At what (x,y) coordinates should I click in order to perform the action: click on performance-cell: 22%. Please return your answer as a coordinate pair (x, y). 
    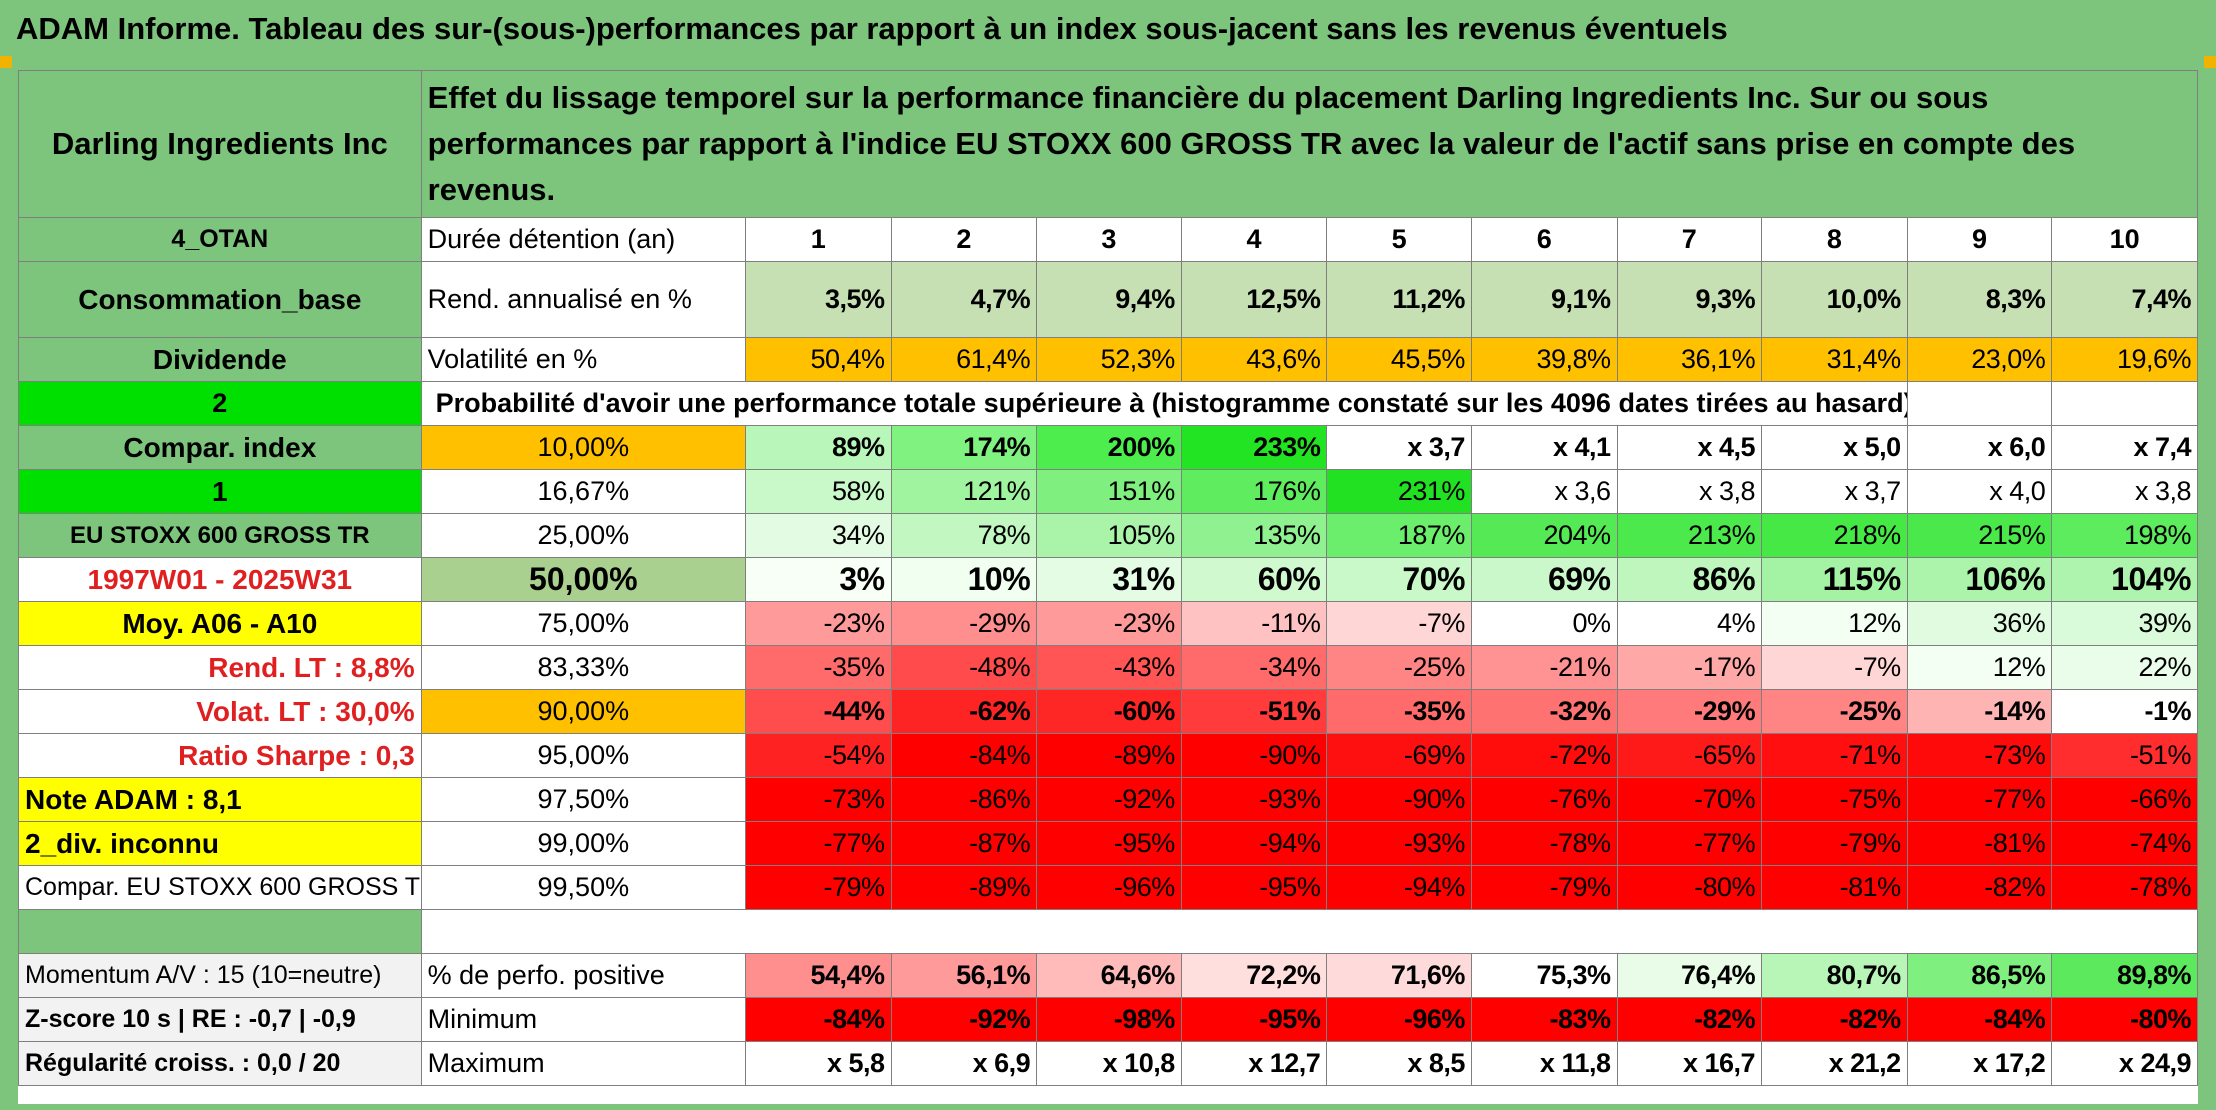
    Looking at the image, I should click on (2124, 667).